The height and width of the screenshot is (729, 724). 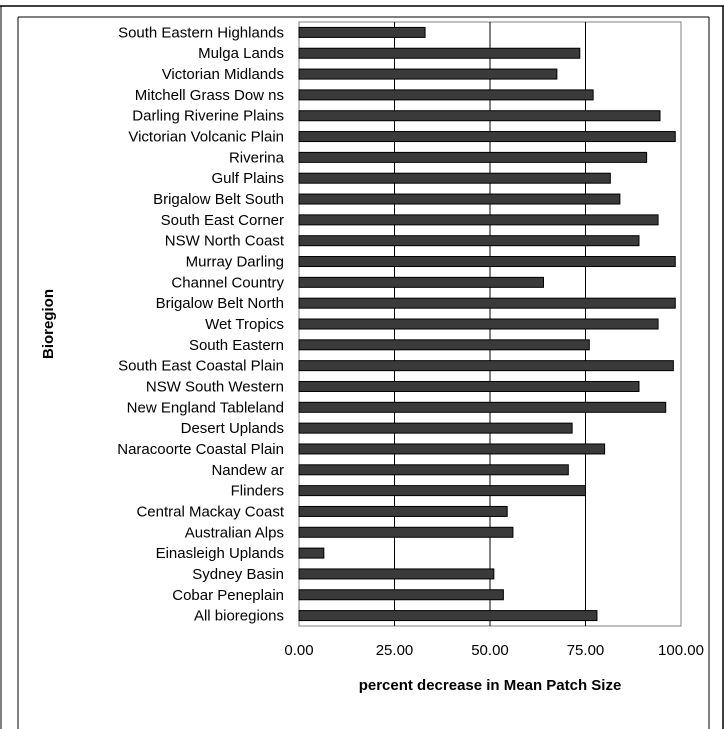 I want to click on category-label: Central Mackay Coast, so click(x=210, y=511).